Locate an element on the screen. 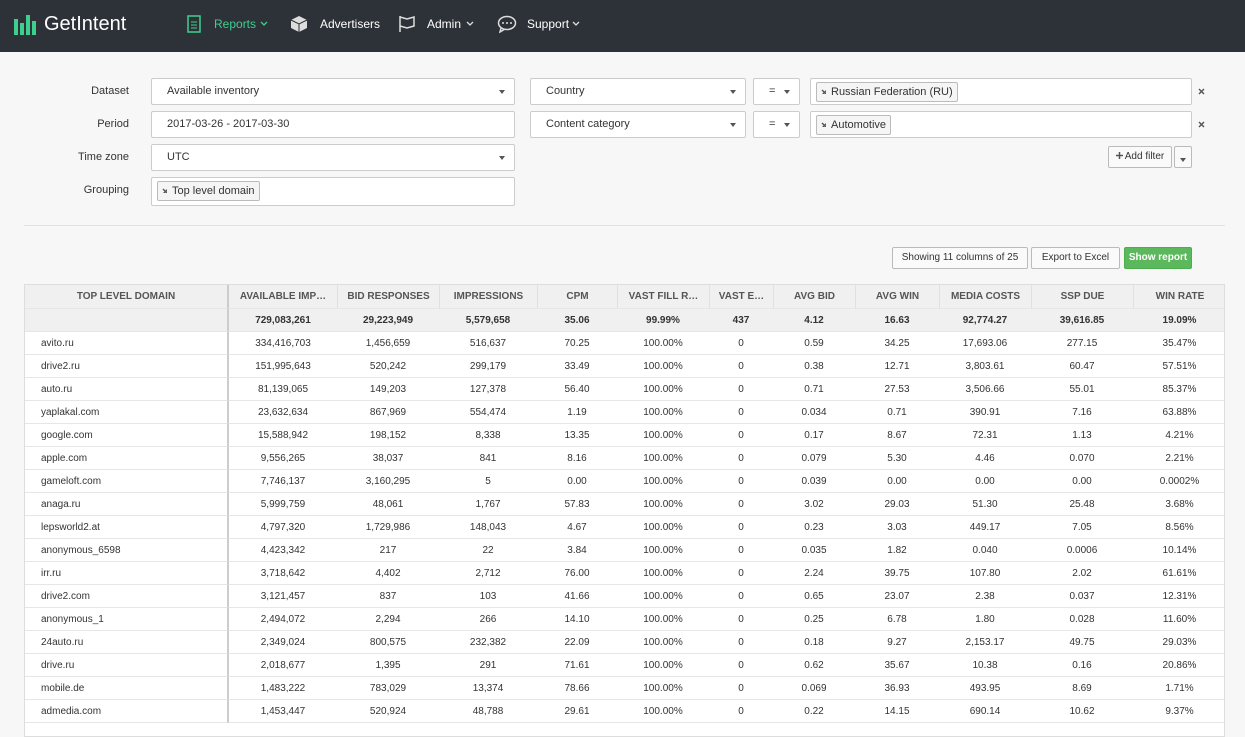  field-input: Available inventory is located at coordinates (333, 91).